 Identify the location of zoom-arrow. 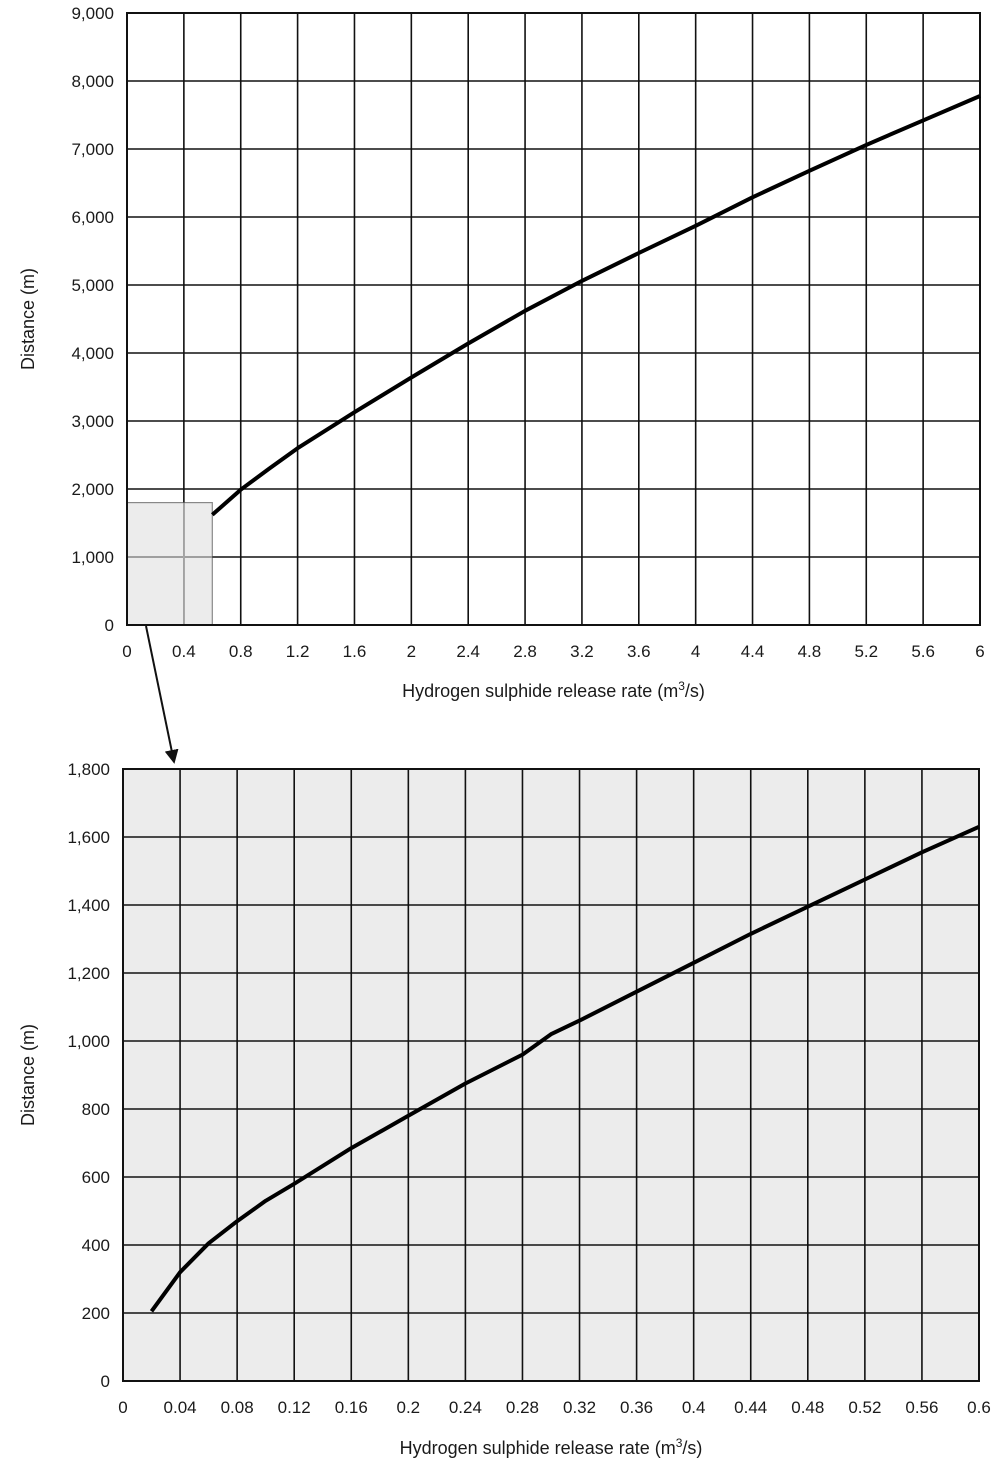
(162, 694).